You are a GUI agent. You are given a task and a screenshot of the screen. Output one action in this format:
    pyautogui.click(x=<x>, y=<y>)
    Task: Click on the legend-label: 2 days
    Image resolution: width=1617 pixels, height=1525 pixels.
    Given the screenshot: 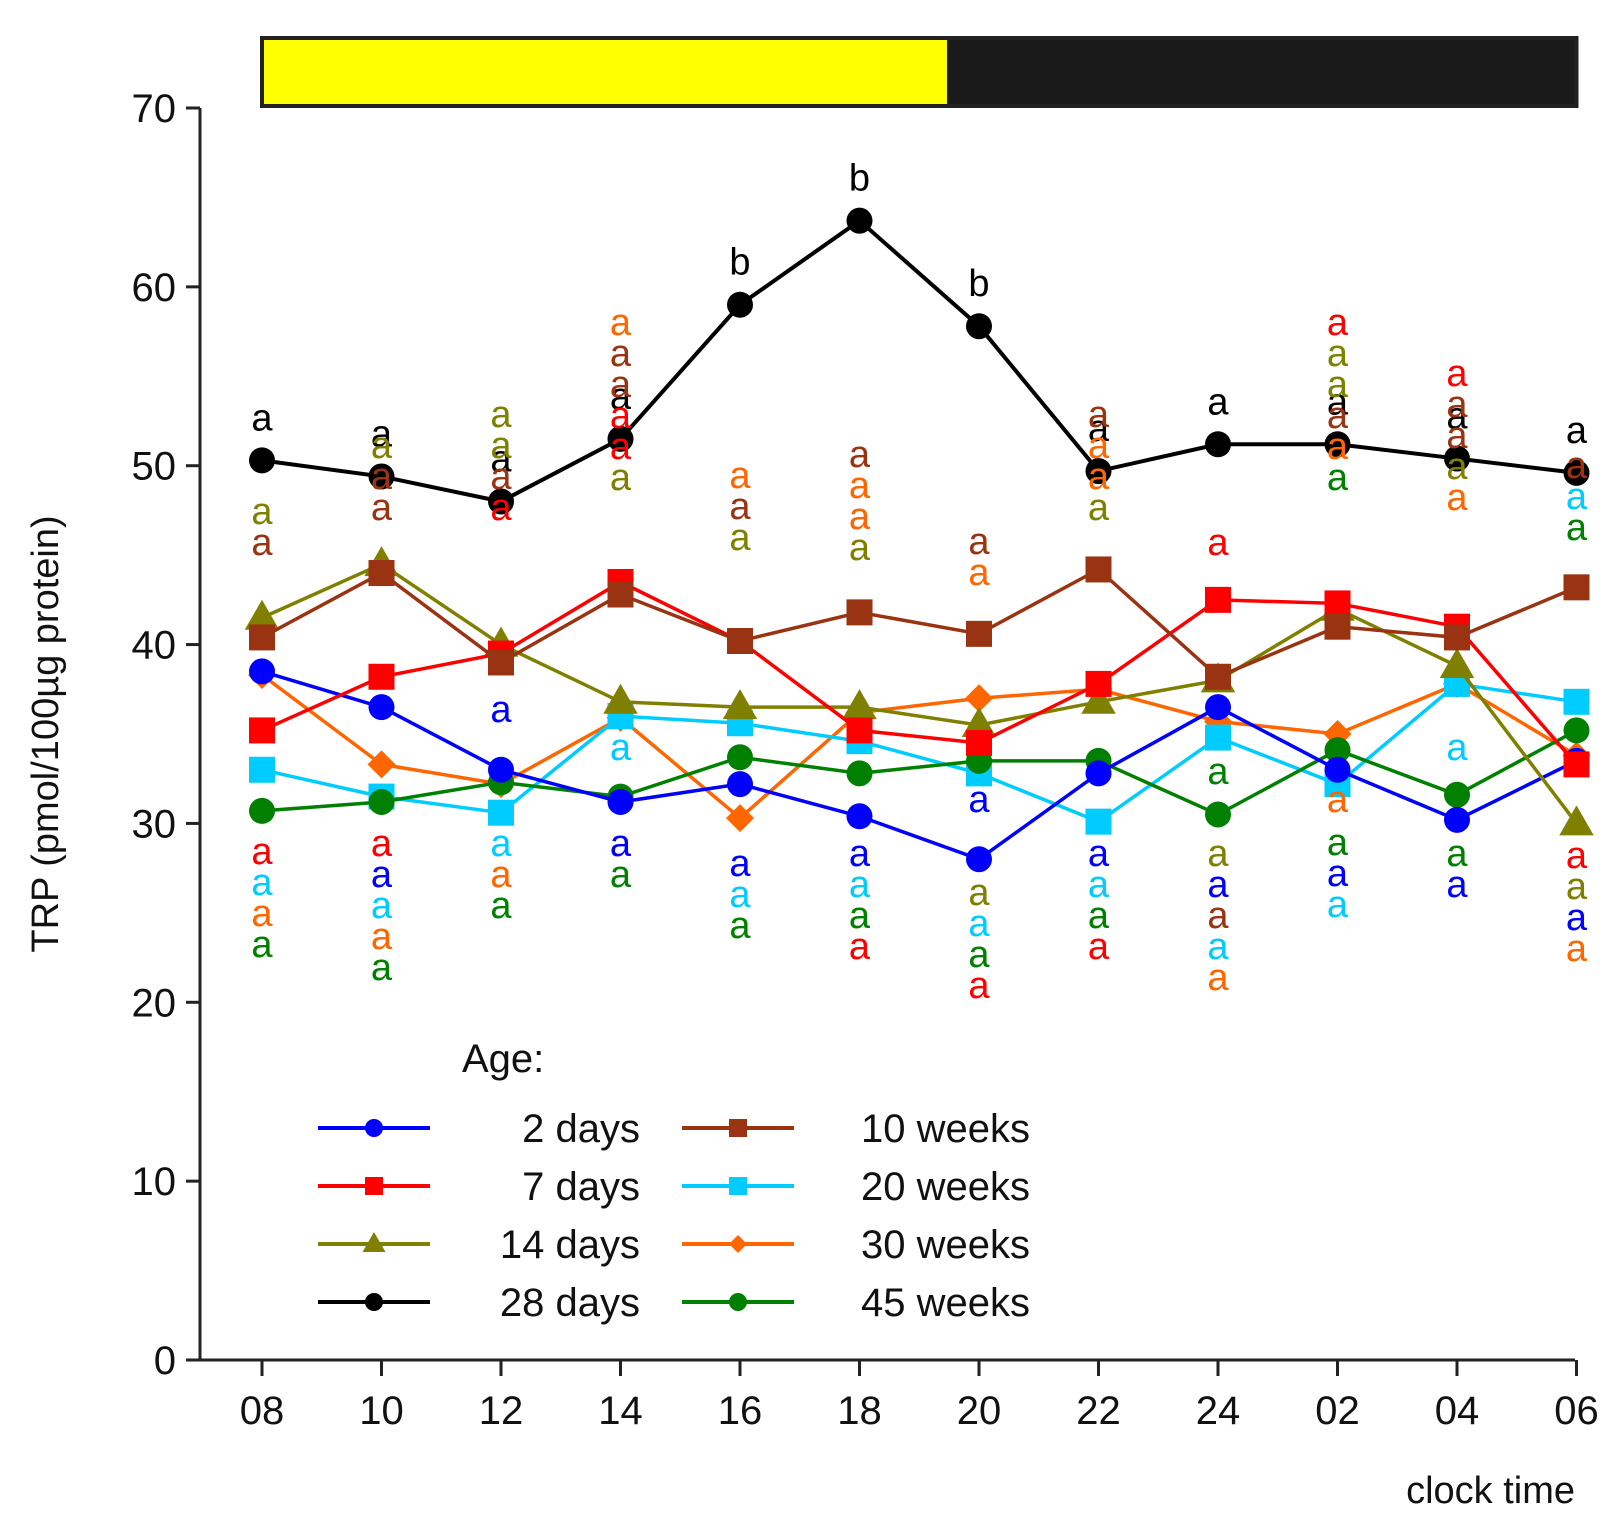 What is the action you would take?
    pyautogui.click(x=581, y=1129)
    